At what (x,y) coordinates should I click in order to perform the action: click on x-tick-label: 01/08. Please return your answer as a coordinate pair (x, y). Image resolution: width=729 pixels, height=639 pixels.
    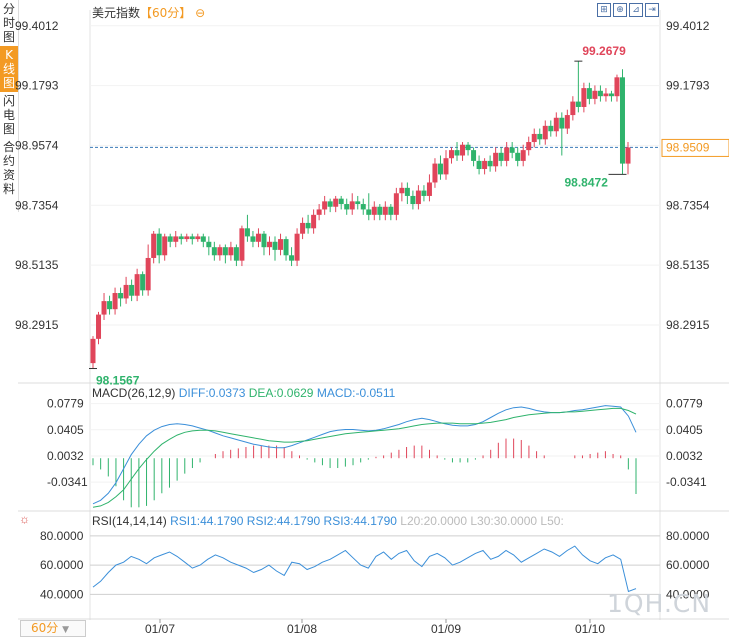
    Looking at the image, I should click on (302, 629).